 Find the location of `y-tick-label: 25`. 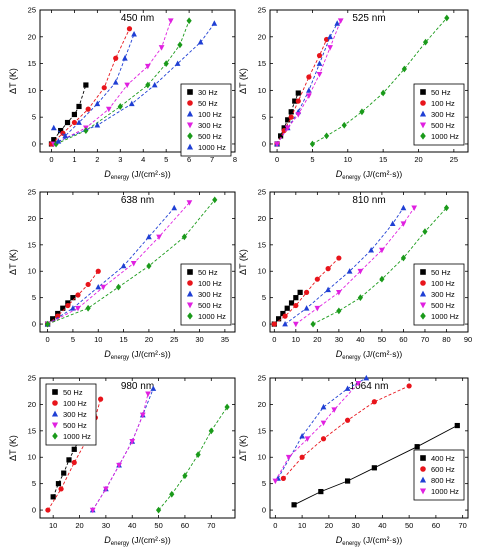

y-tick-label: 25 is located at coordinates (262, 378).